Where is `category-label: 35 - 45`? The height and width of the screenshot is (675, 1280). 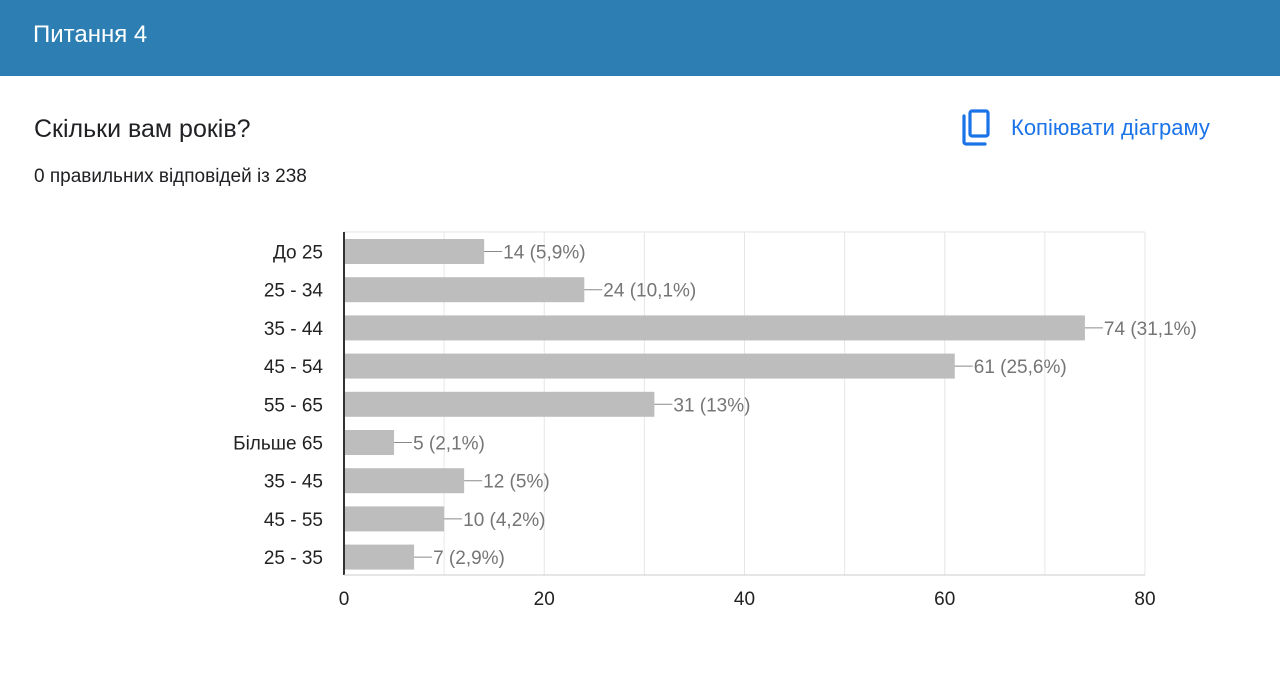
category-label: 35 - 45 is located at coordinates (293, 482).